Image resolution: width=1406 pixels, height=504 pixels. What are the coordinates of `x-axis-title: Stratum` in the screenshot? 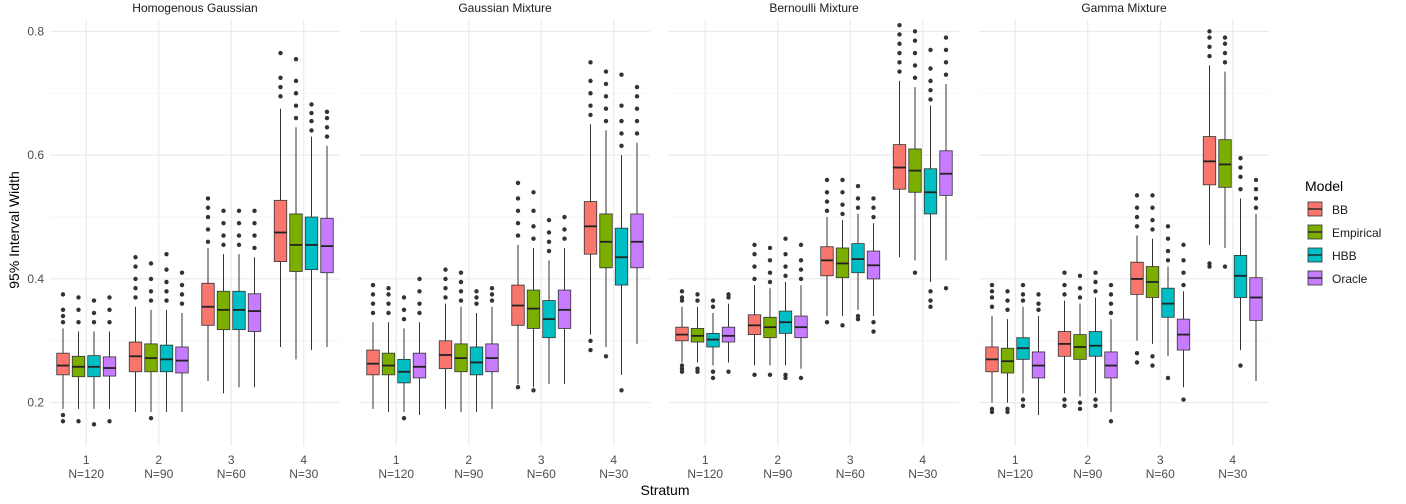 It's located at (664, 490).